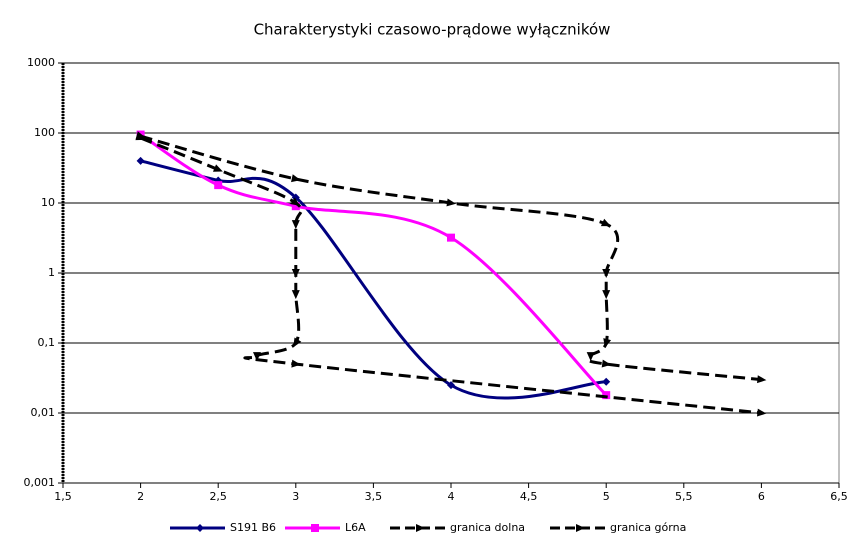  Describe the element at coordinates (48, 202) in the screenshot. I see `y-tick-label: 10` at that location.